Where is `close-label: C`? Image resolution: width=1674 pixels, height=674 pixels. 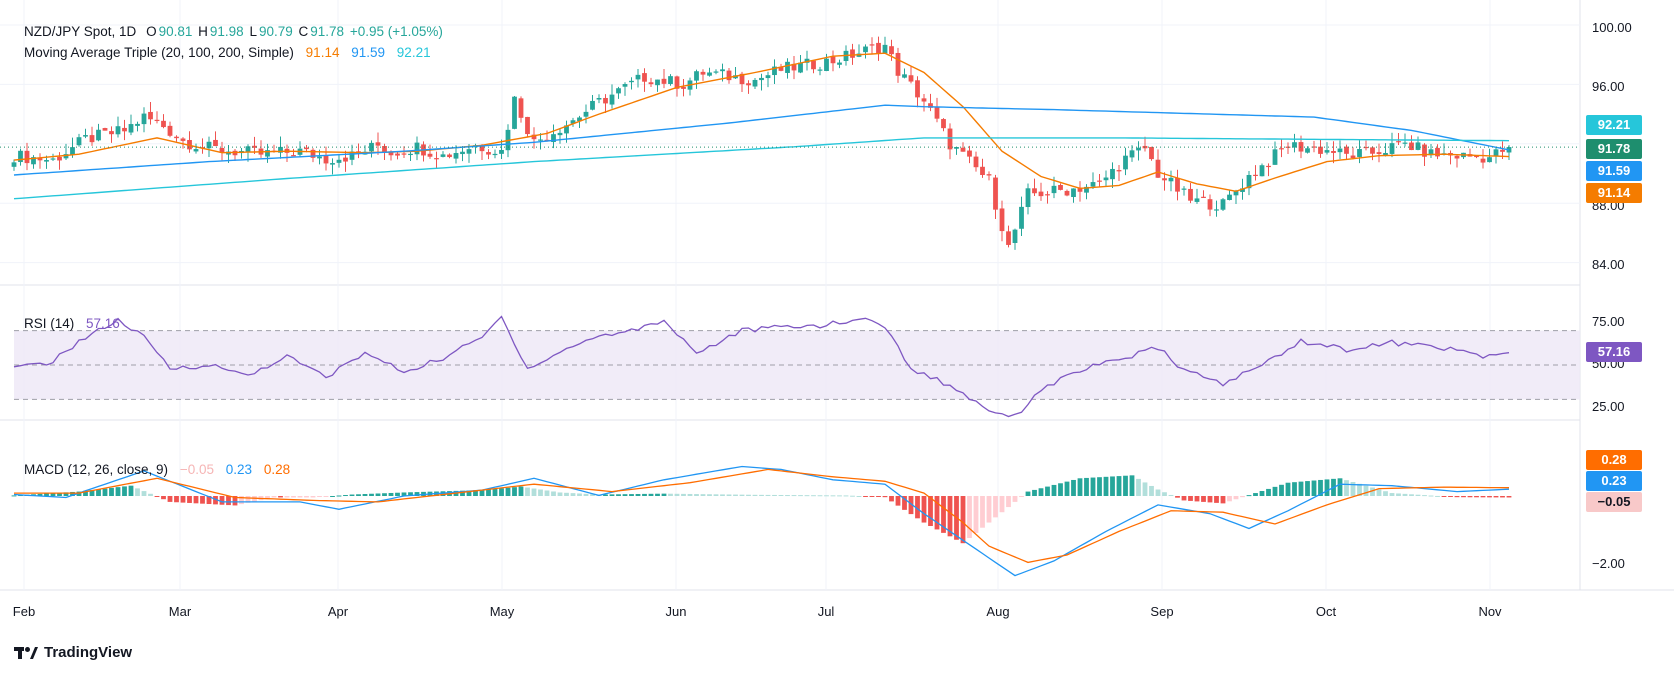
close-label: C is located at coordinates (303, 31).